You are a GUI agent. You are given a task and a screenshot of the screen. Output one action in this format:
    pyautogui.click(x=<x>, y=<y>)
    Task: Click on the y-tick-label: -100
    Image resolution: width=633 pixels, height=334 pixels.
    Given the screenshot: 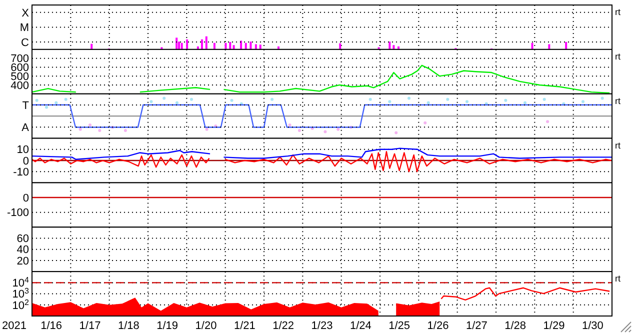 What is the action you would take?
    pyautogui.click(x=17, y=213)
    